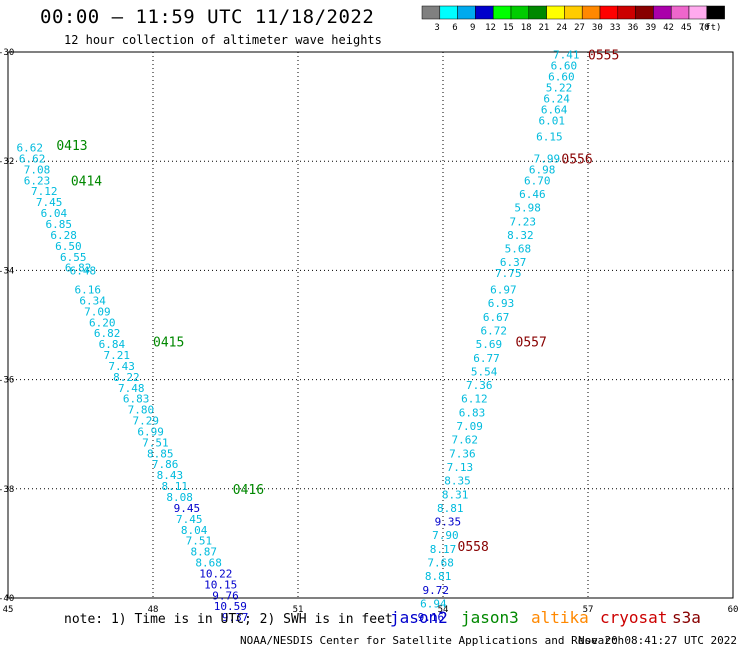  Describe the element at coordinates (484, 371) in the screenshot. I see `wave-height-label: 5.54` at that location.